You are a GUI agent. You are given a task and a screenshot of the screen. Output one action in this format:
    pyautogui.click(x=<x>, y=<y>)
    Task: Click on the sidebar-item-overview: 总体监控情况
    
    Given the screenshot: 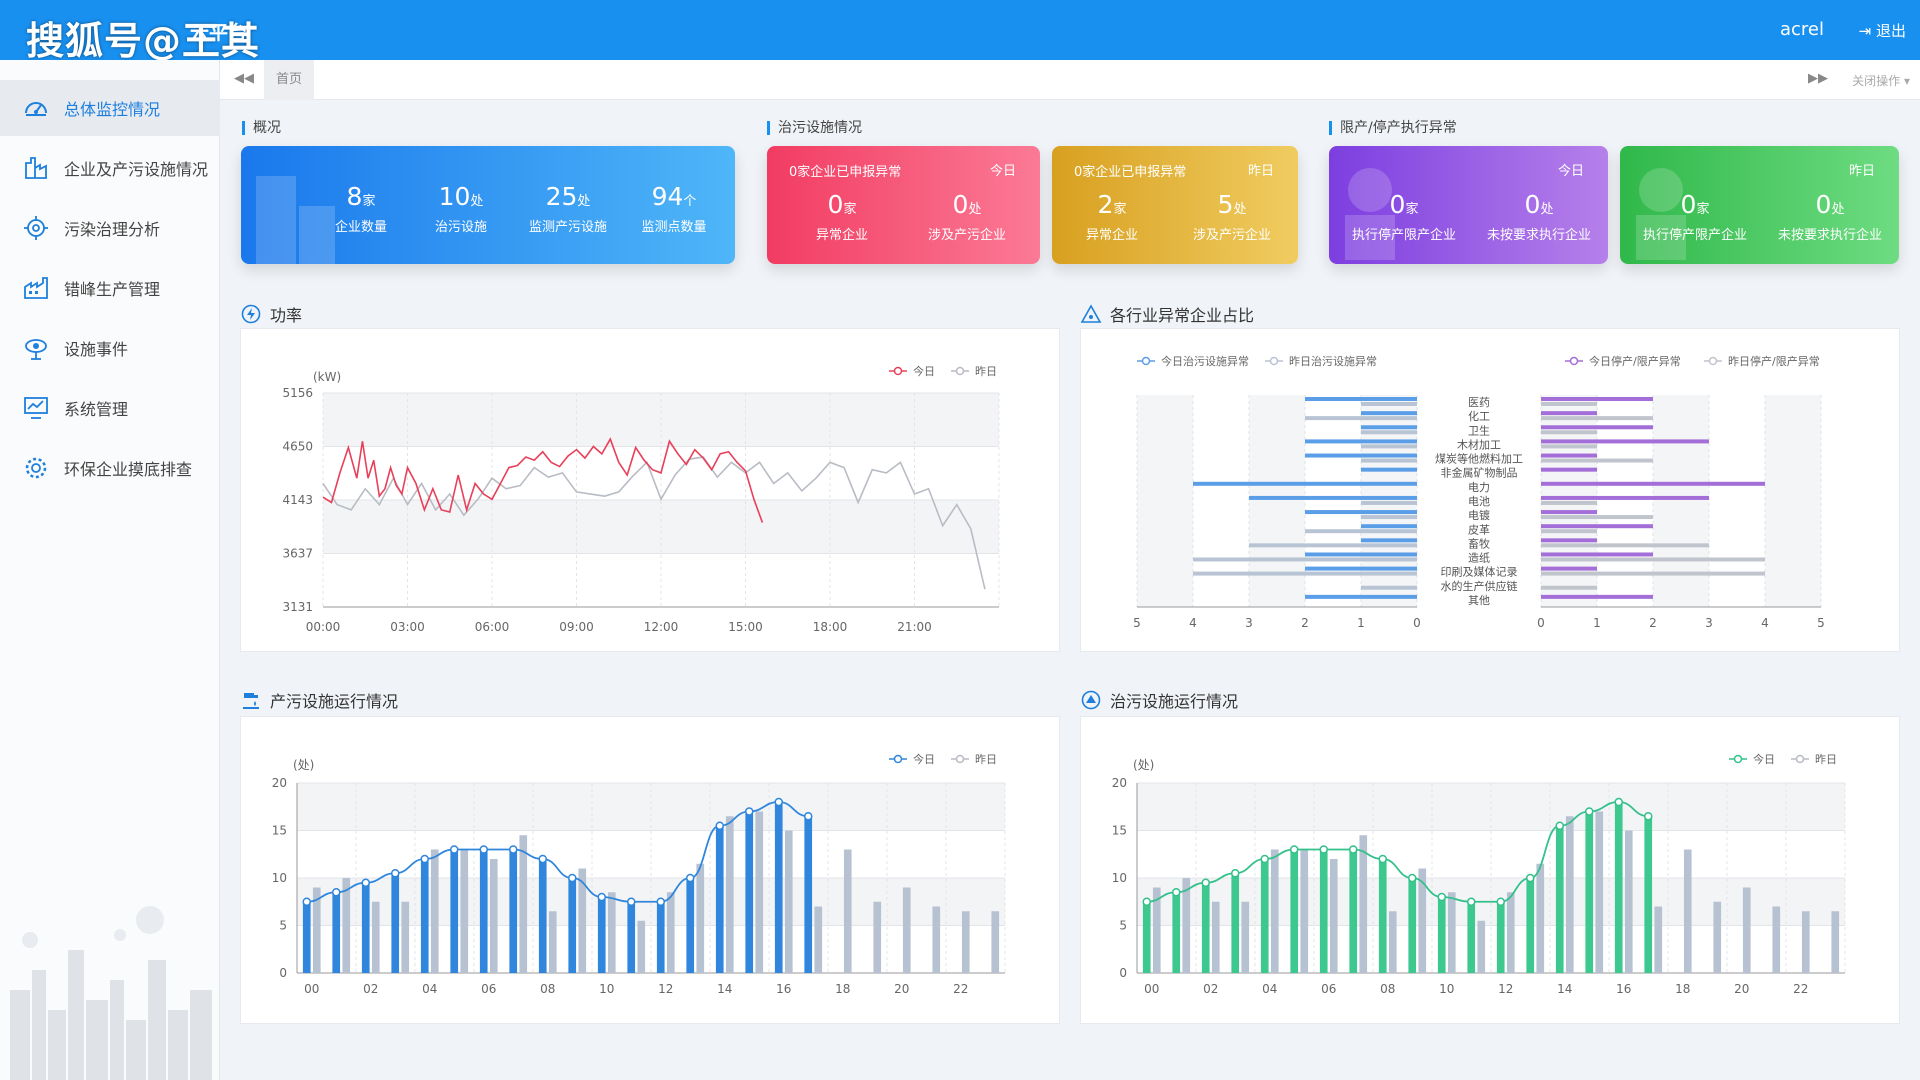 What is the action you would take?
    pyautogui.click(x=110, y=108)
    